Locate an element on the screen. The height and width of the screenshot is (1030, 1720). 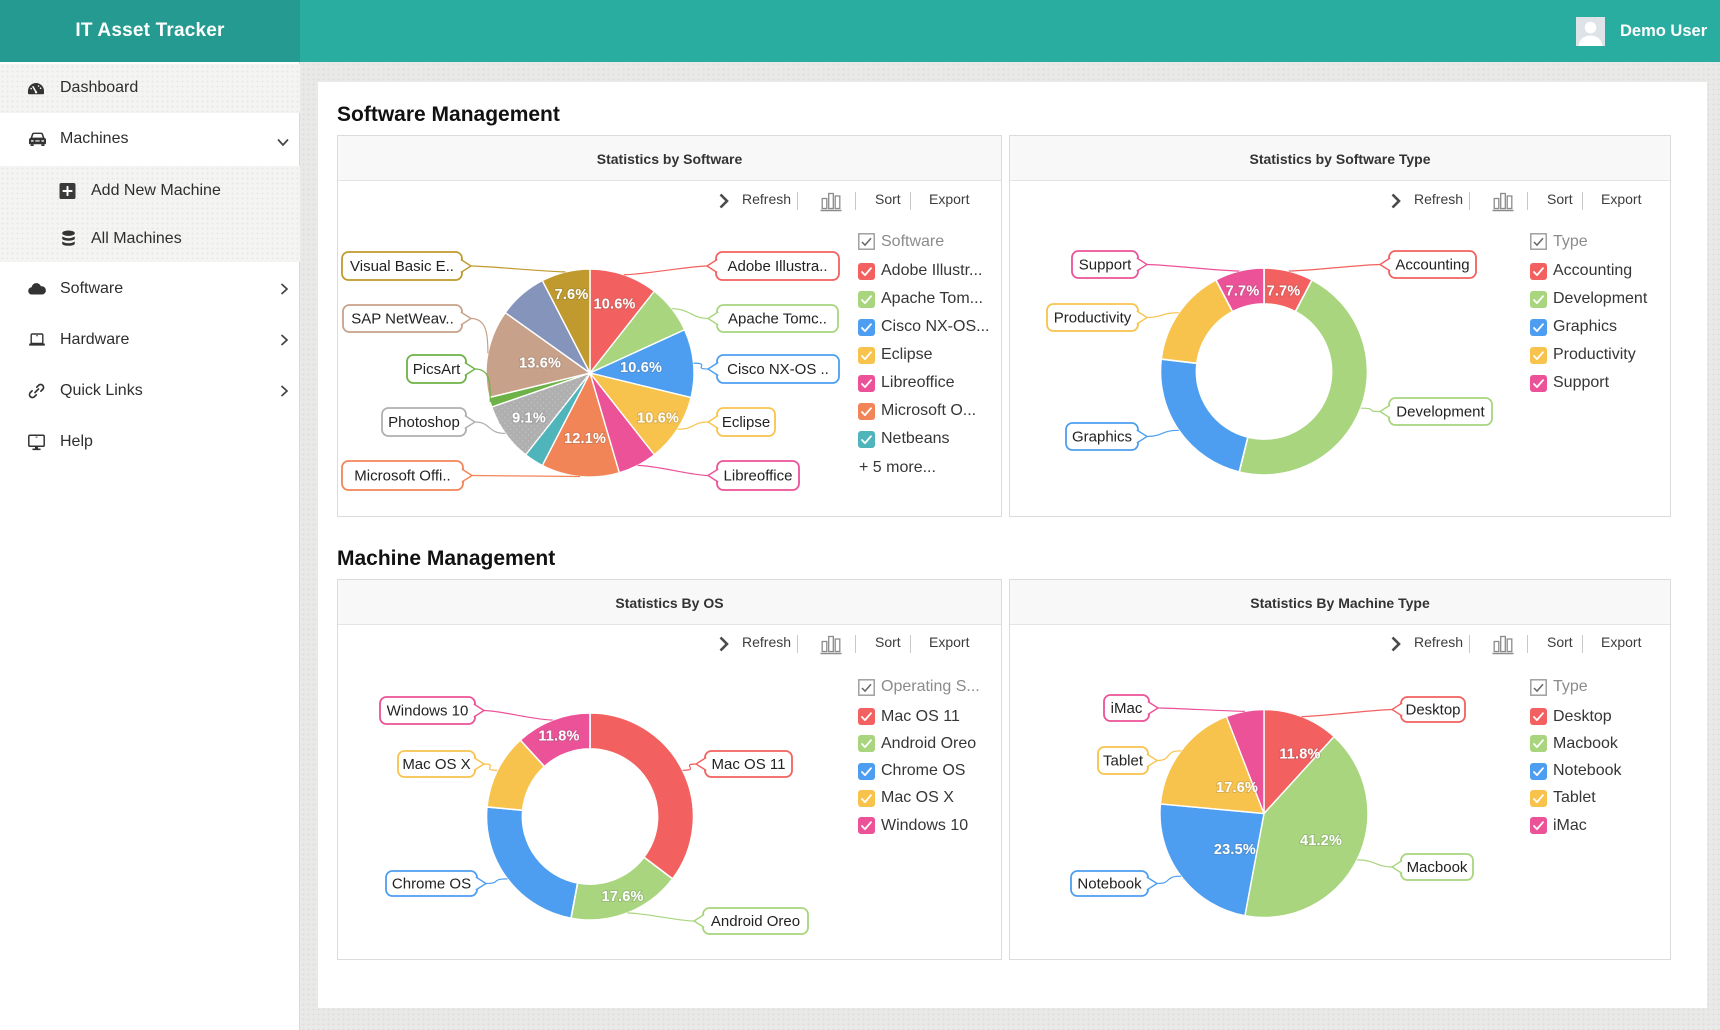
svg-text: Visual Basic E.. is located at coordinates (402, 266).